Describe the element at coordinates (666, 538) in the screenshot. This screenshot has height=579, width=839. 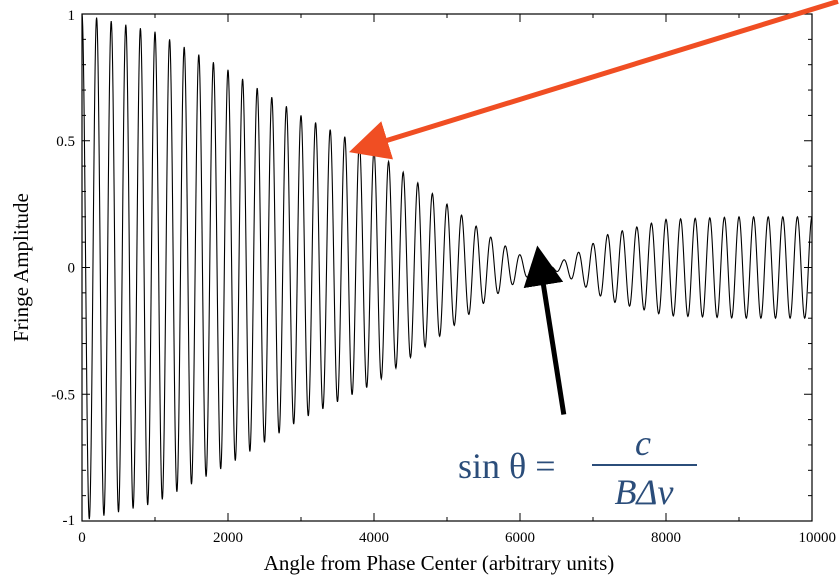
I see `x-tick-label: 8000` at that location.